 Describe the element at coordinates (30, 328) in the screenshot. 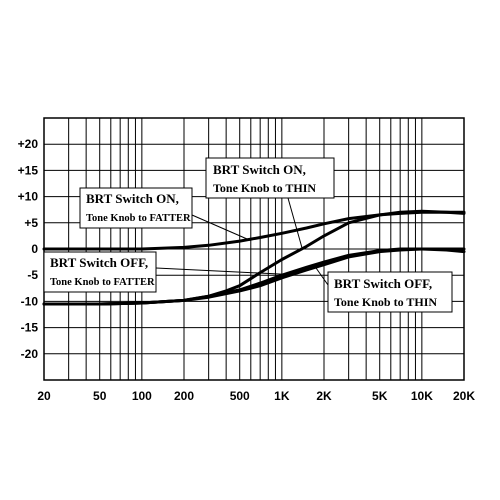

I see `y-tick-label: -15` at that location.